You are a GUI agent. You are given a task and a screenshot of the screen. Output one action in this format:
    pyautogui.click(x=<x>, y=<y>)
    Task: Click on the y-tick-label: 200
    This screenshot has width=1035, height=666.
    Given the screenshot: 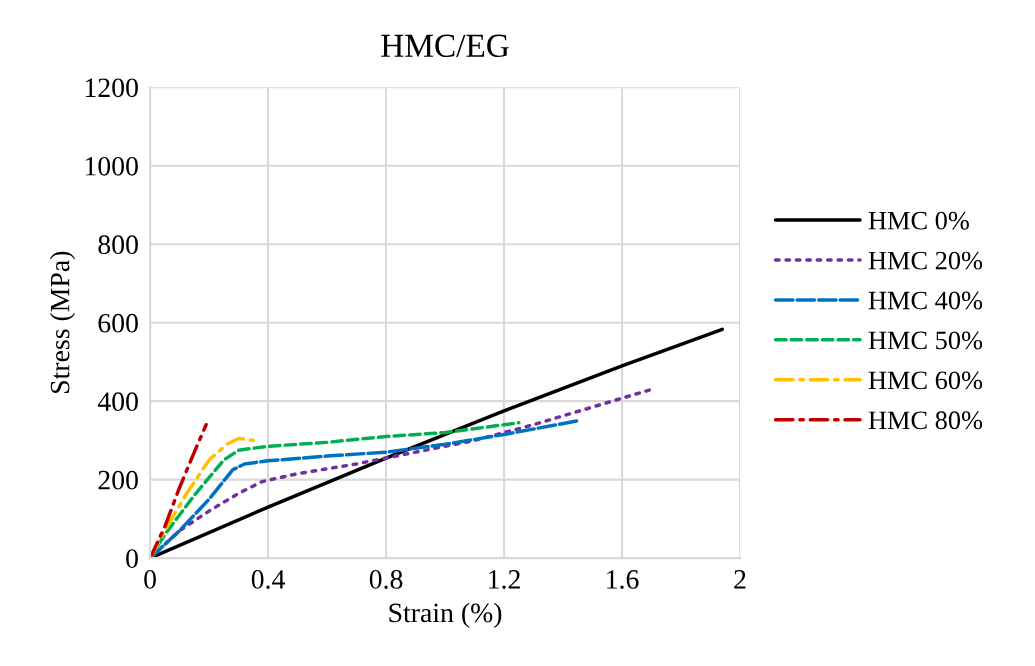 What is the action you would take?
    pyautogui.click(x=118, y=480)
    